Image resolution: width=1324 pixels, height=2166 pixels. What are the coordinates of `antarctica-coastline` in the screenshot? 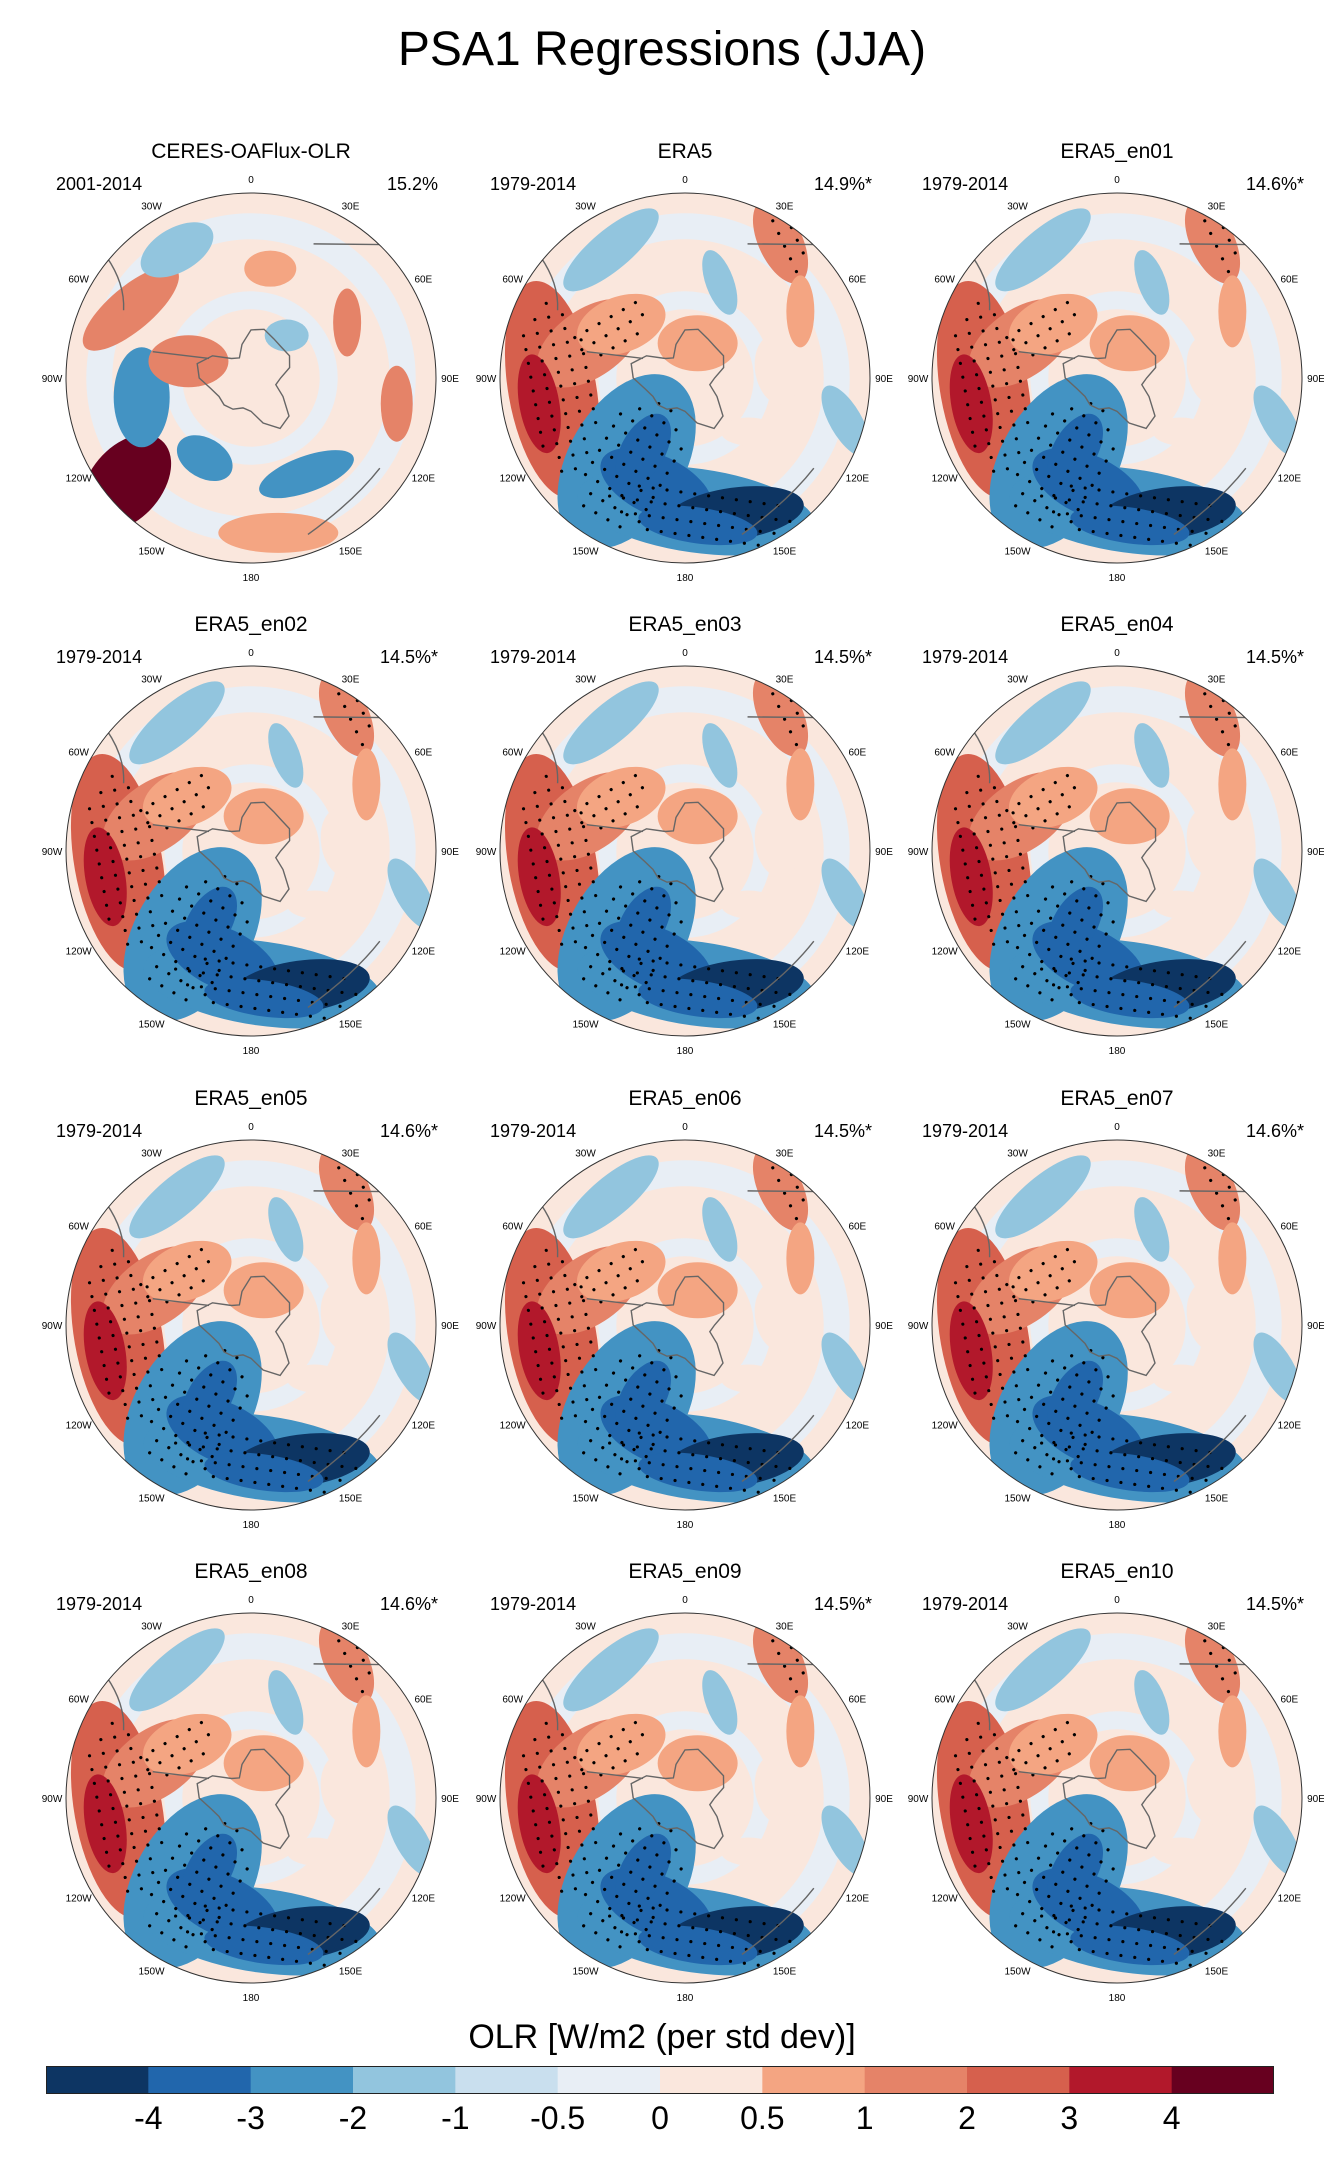 It's located at (1109, 852).